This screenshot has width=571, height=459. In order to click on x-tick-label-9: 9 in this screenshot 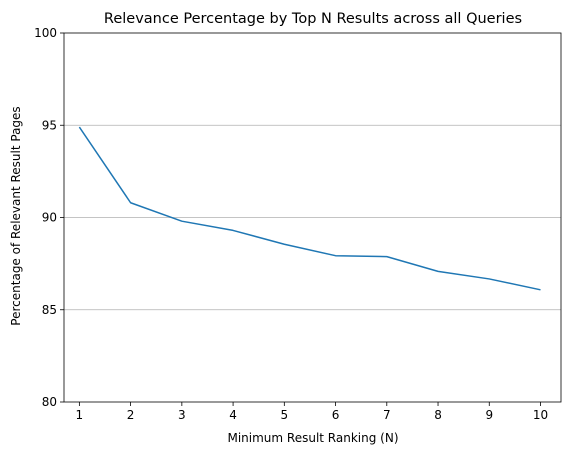, I will do `click(489, 415)`.